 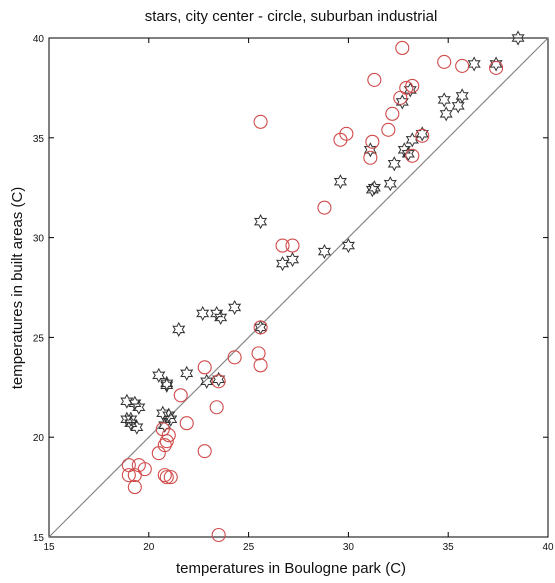 I want to click on x-tick-label: 30, so click(x=349, y=547).